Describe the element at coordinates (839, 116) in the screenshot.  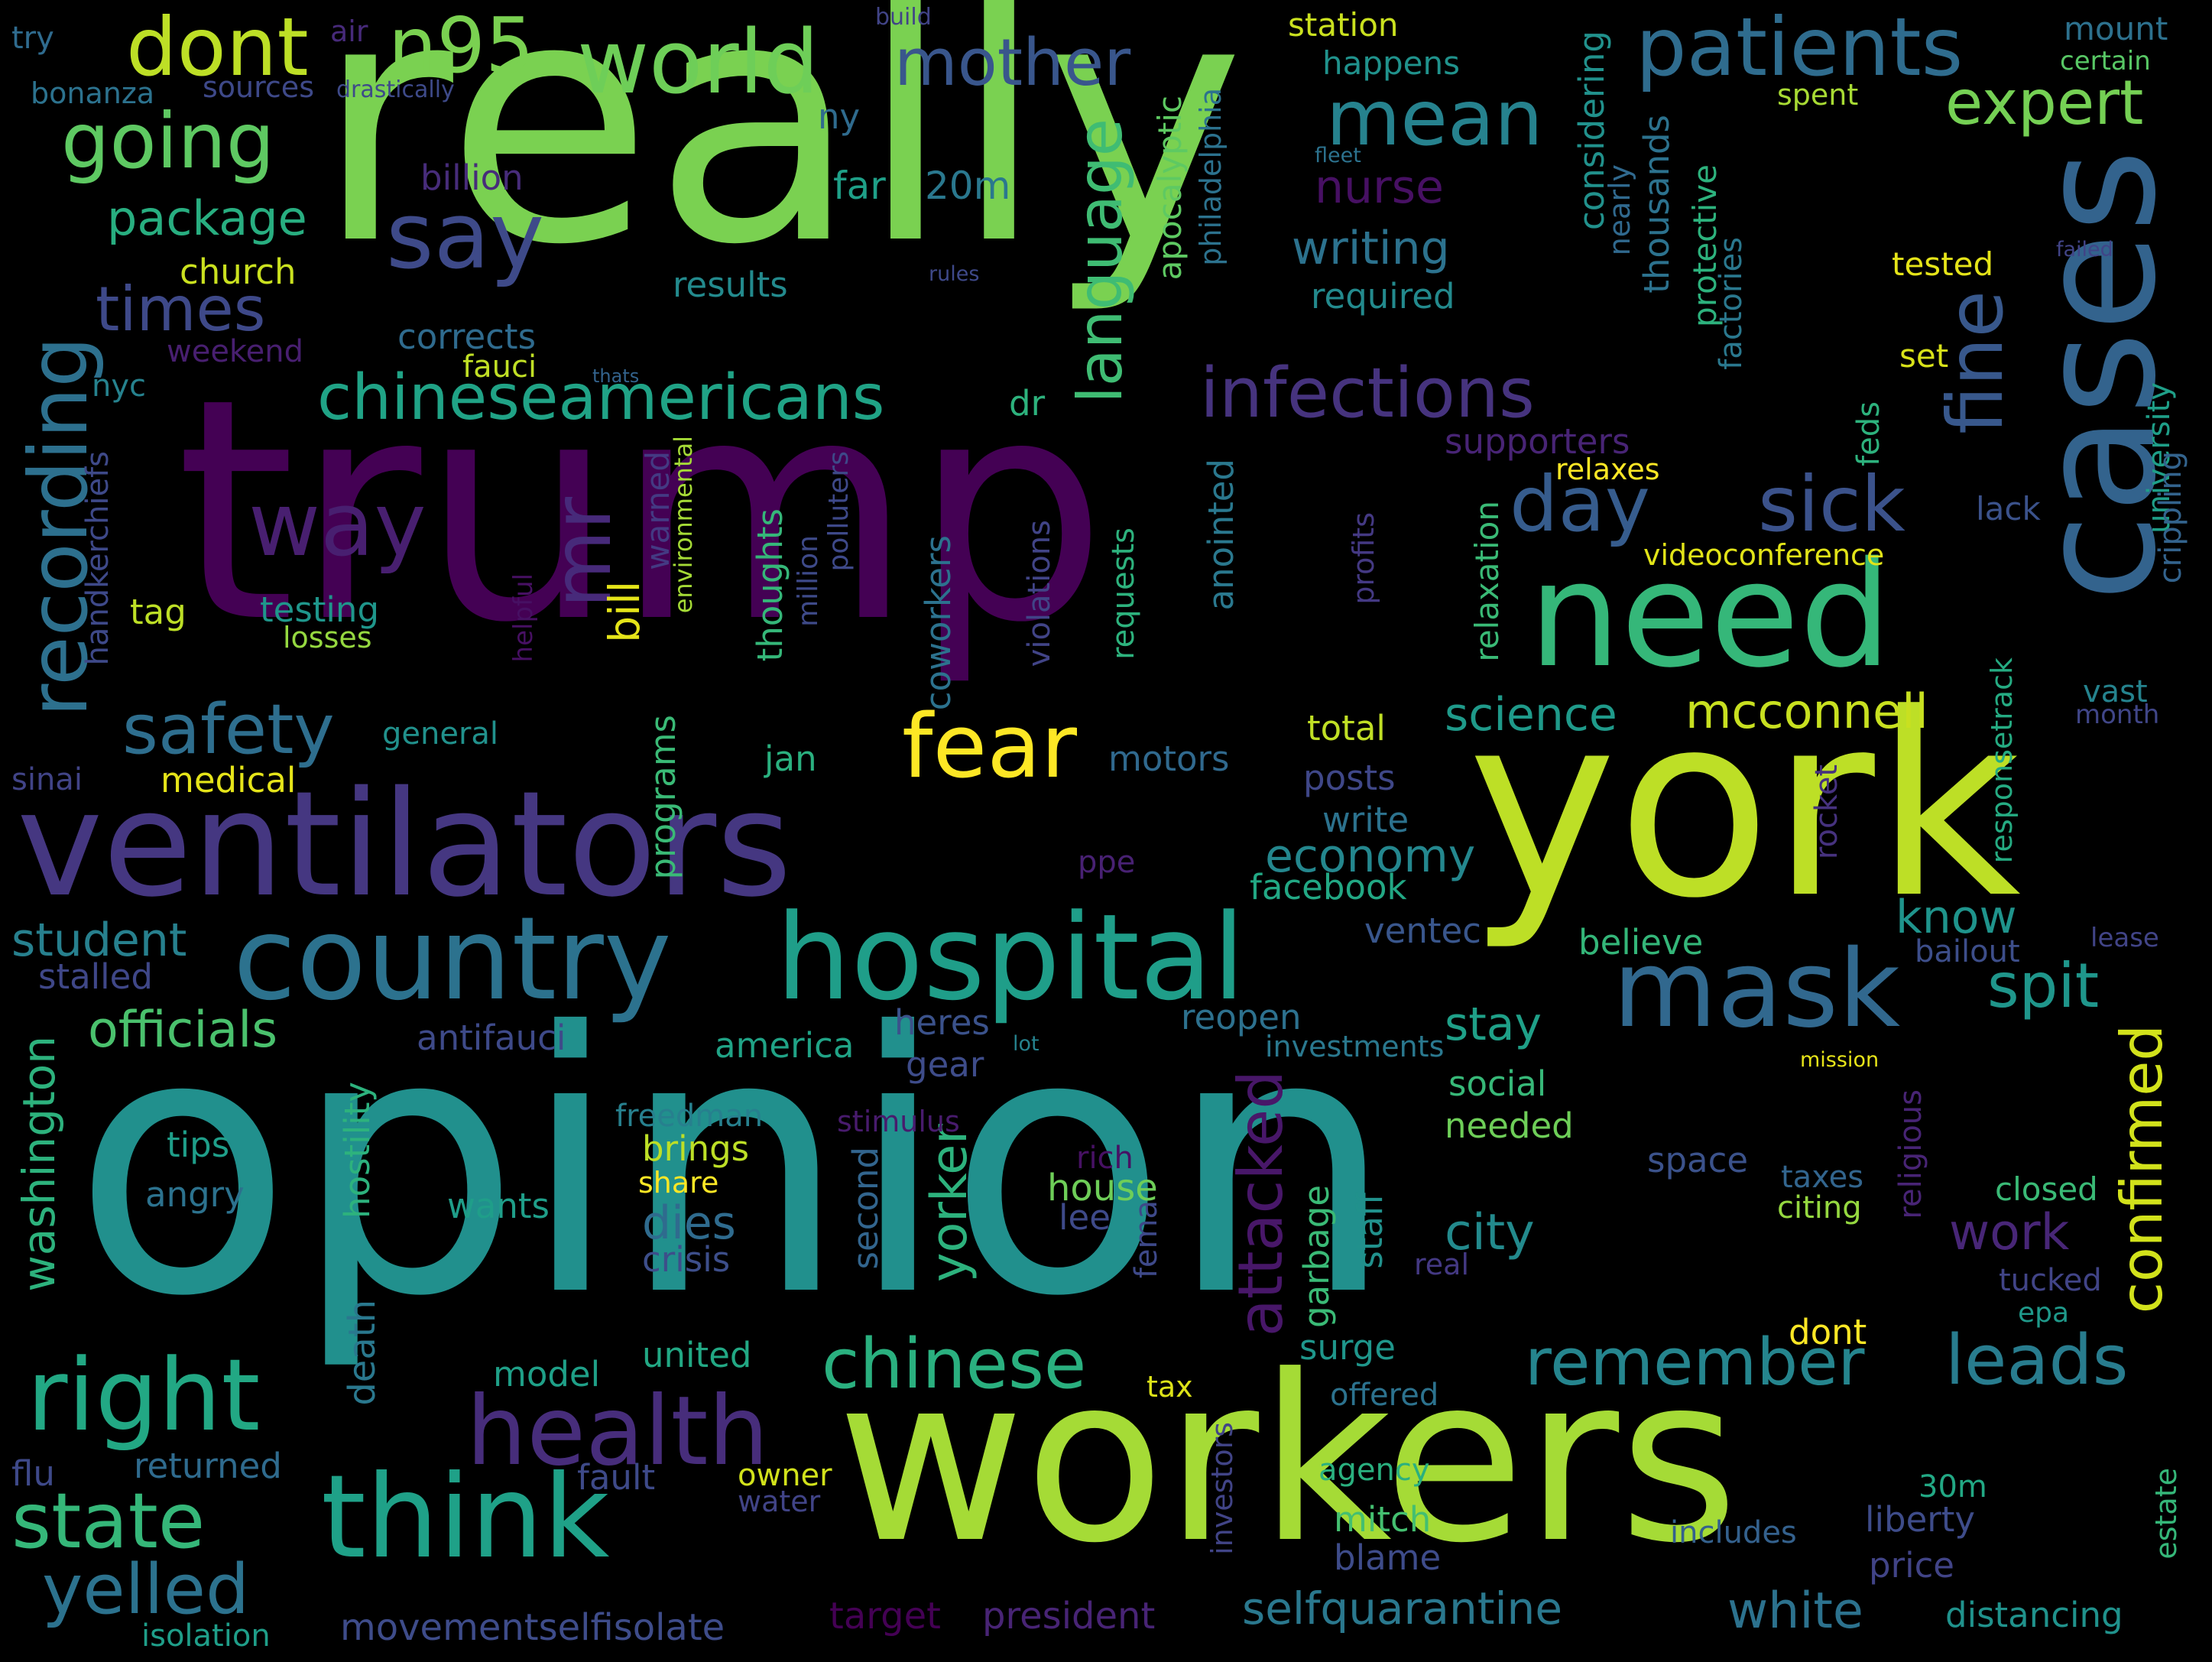
I see `word-ny: ny` at that location.